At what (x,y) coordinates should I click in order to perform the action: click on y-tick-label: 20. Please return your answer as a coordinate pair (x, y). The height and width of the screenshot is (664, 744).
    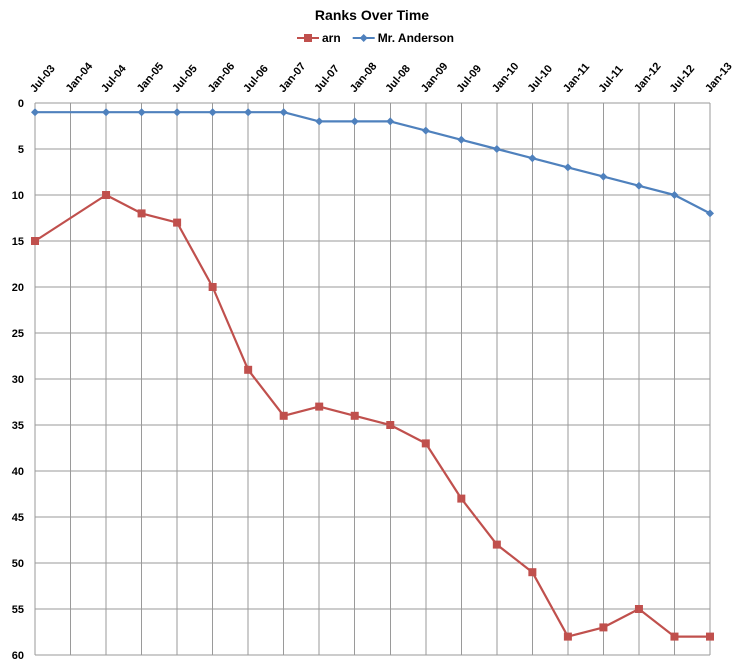
    Looking at the image, I should click on (18, 288).